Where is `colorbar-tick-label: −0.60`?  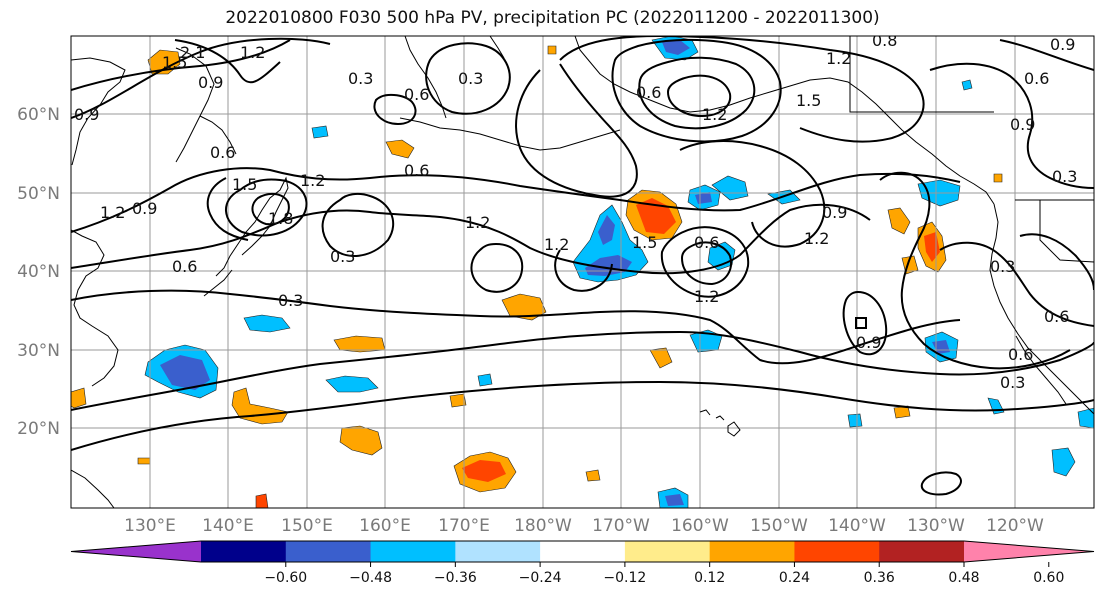 colorbar-tick-label: −0.60 is located at coordinates (285, 578).